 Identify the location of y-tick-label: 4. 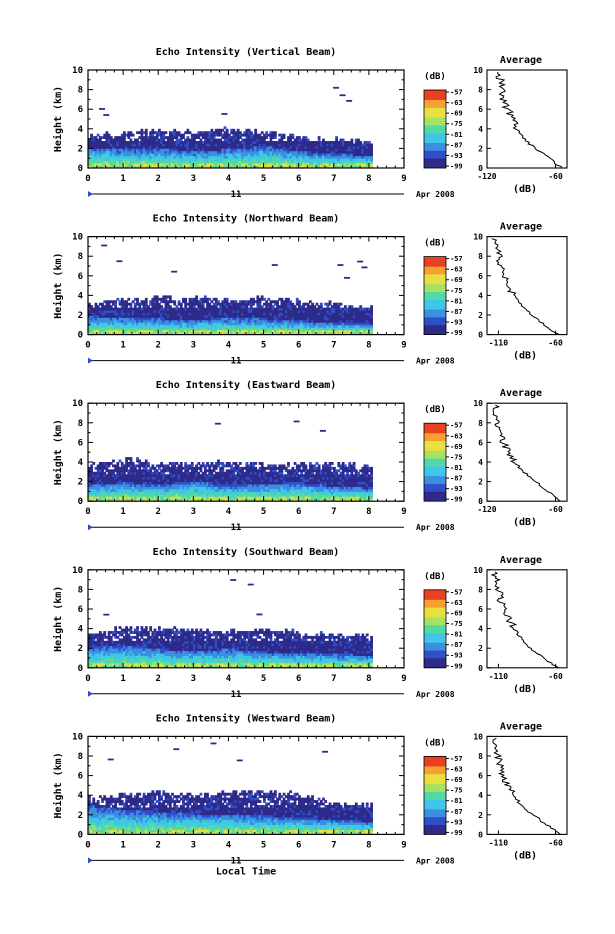
(81, 296).